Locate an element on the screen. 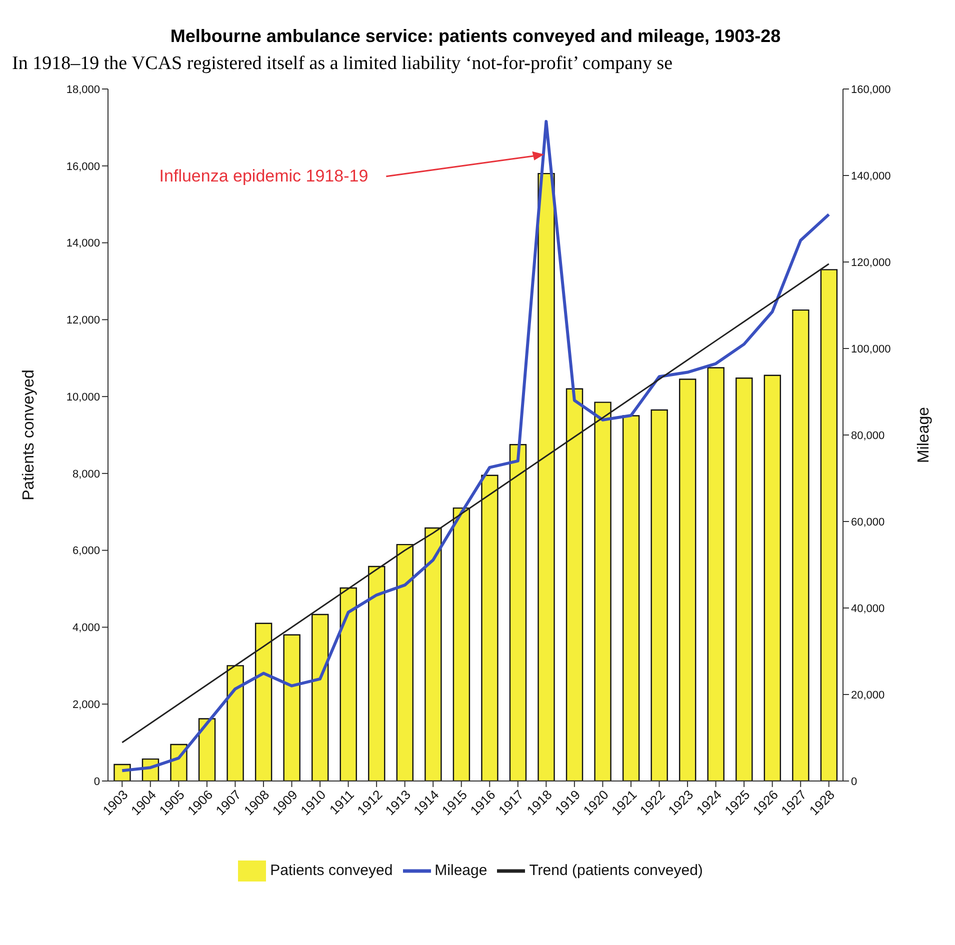 This screenshot has width=955, height=945. y2-tick-label: 160,000 is located at coordinates (871, 90).